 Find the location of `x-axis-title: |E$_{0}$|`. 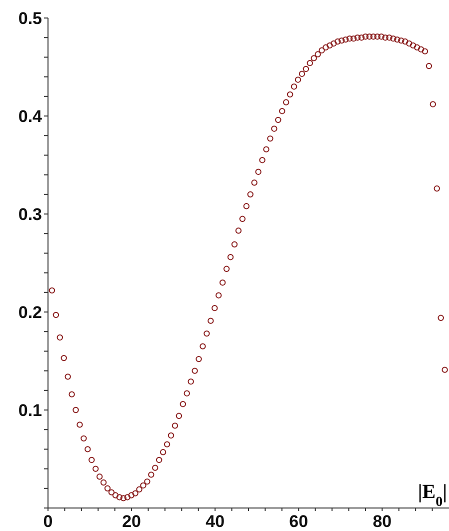

x-axis-title: |E$_{0}$| is located at coordinates (432, 495).